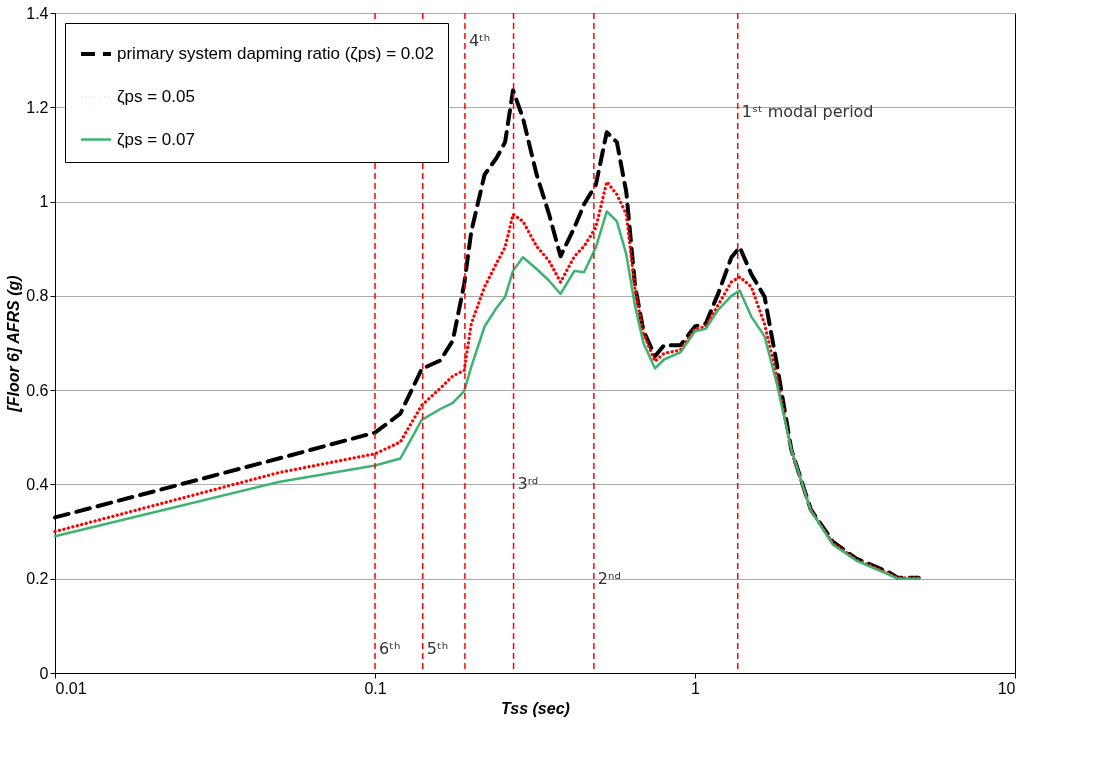  I want to click on y-tick-label: 0, so click(44, 673).